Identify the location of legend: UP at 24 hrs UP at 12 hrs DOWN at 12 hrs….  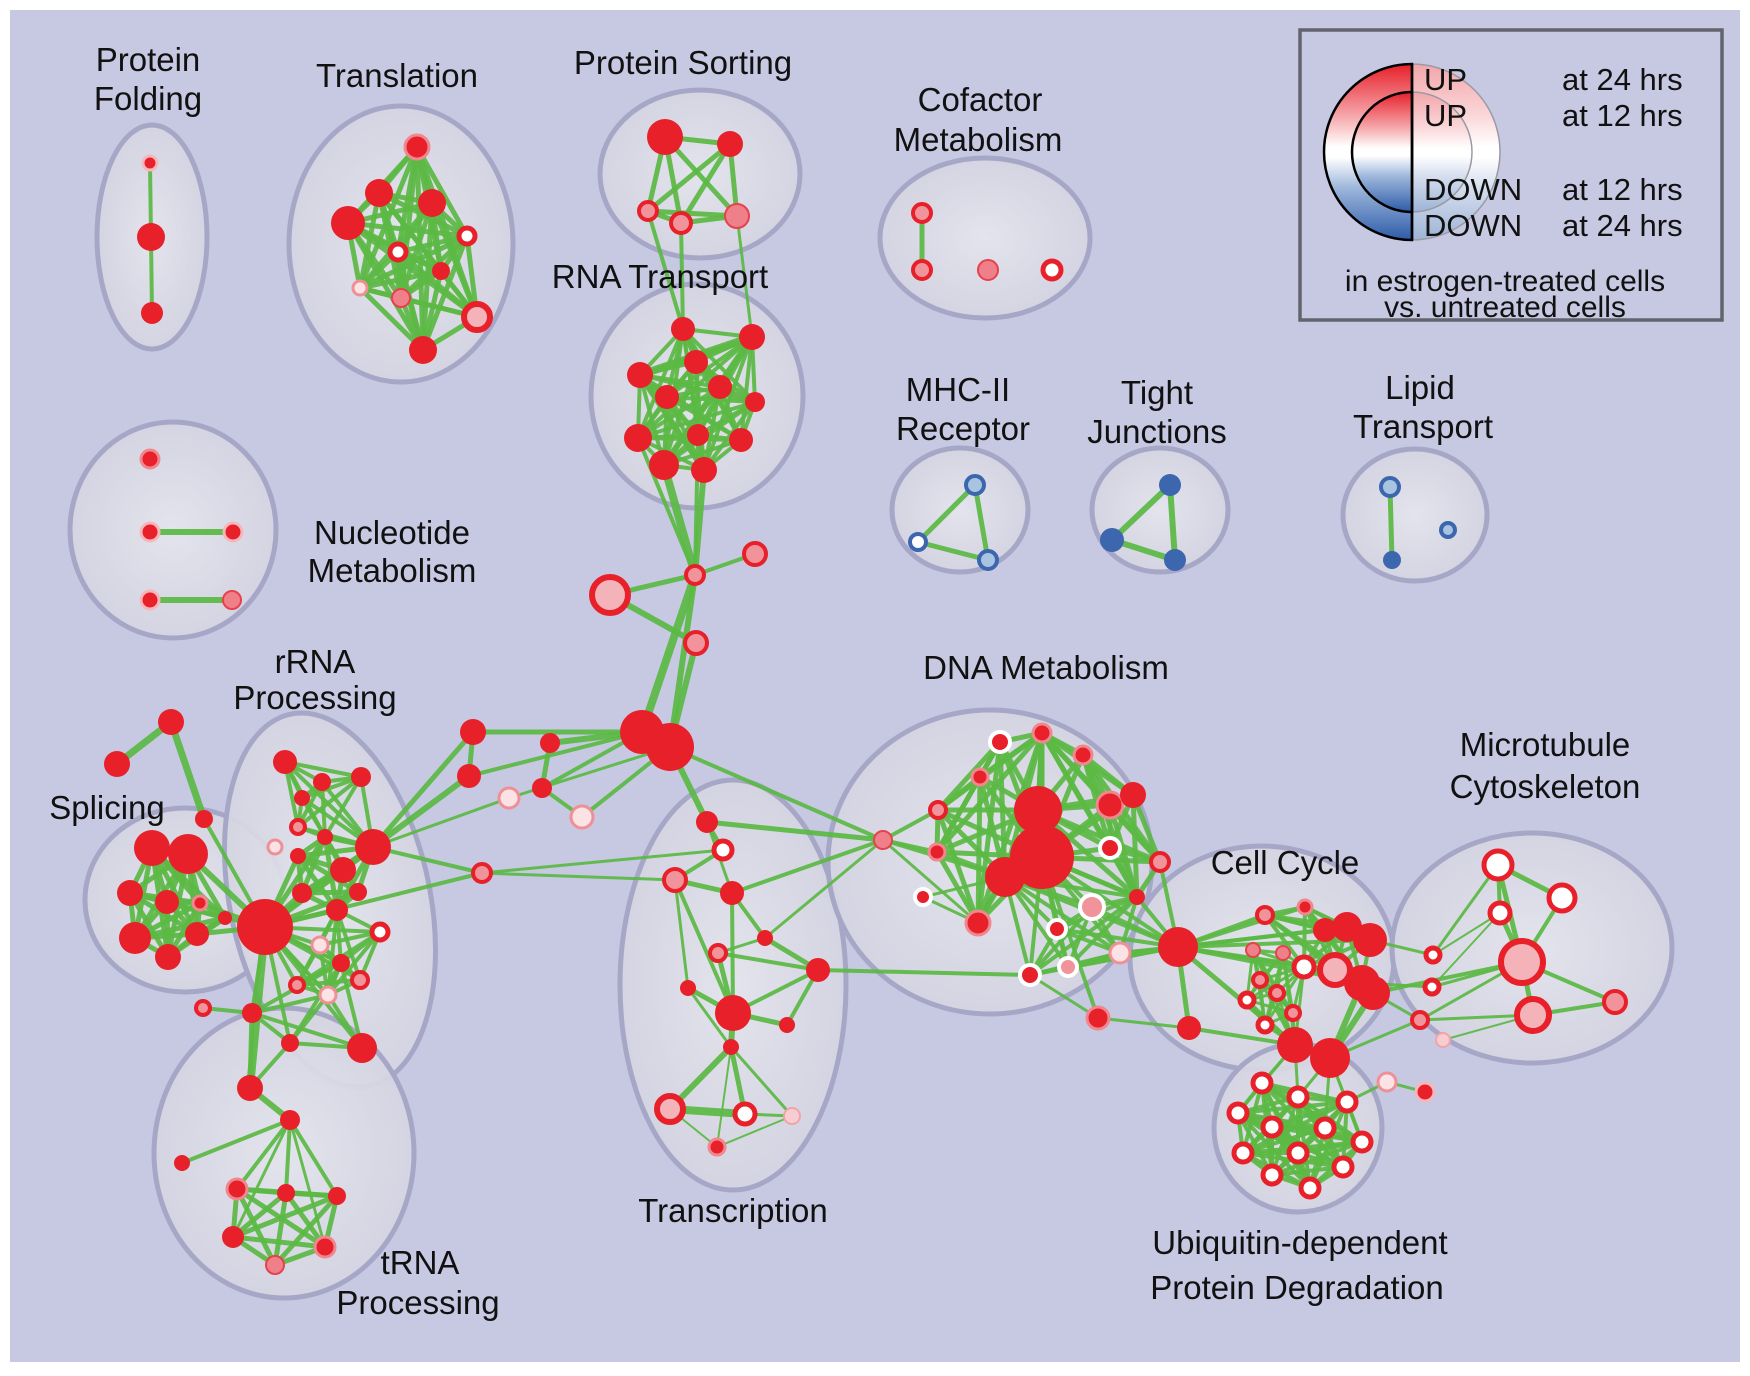
(1511, 176).